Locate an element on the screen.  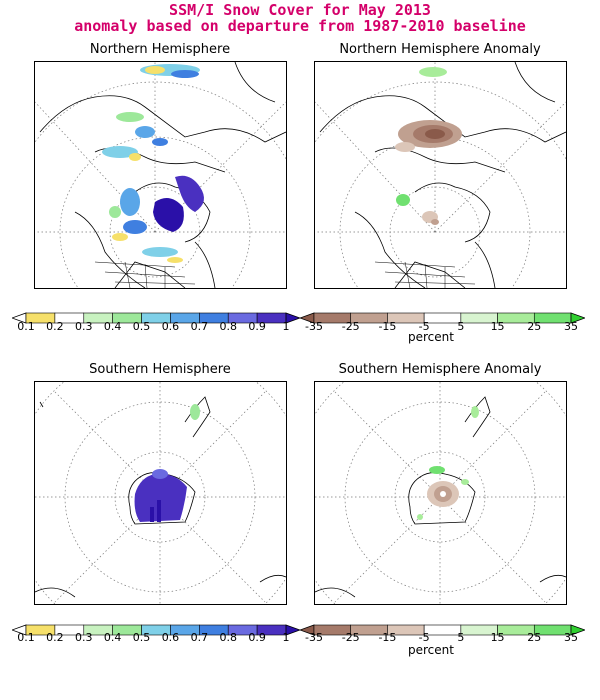
nh-anomaly-panel-title: Northern Hemisphere Anomaly is located at coordinates (440, 49).